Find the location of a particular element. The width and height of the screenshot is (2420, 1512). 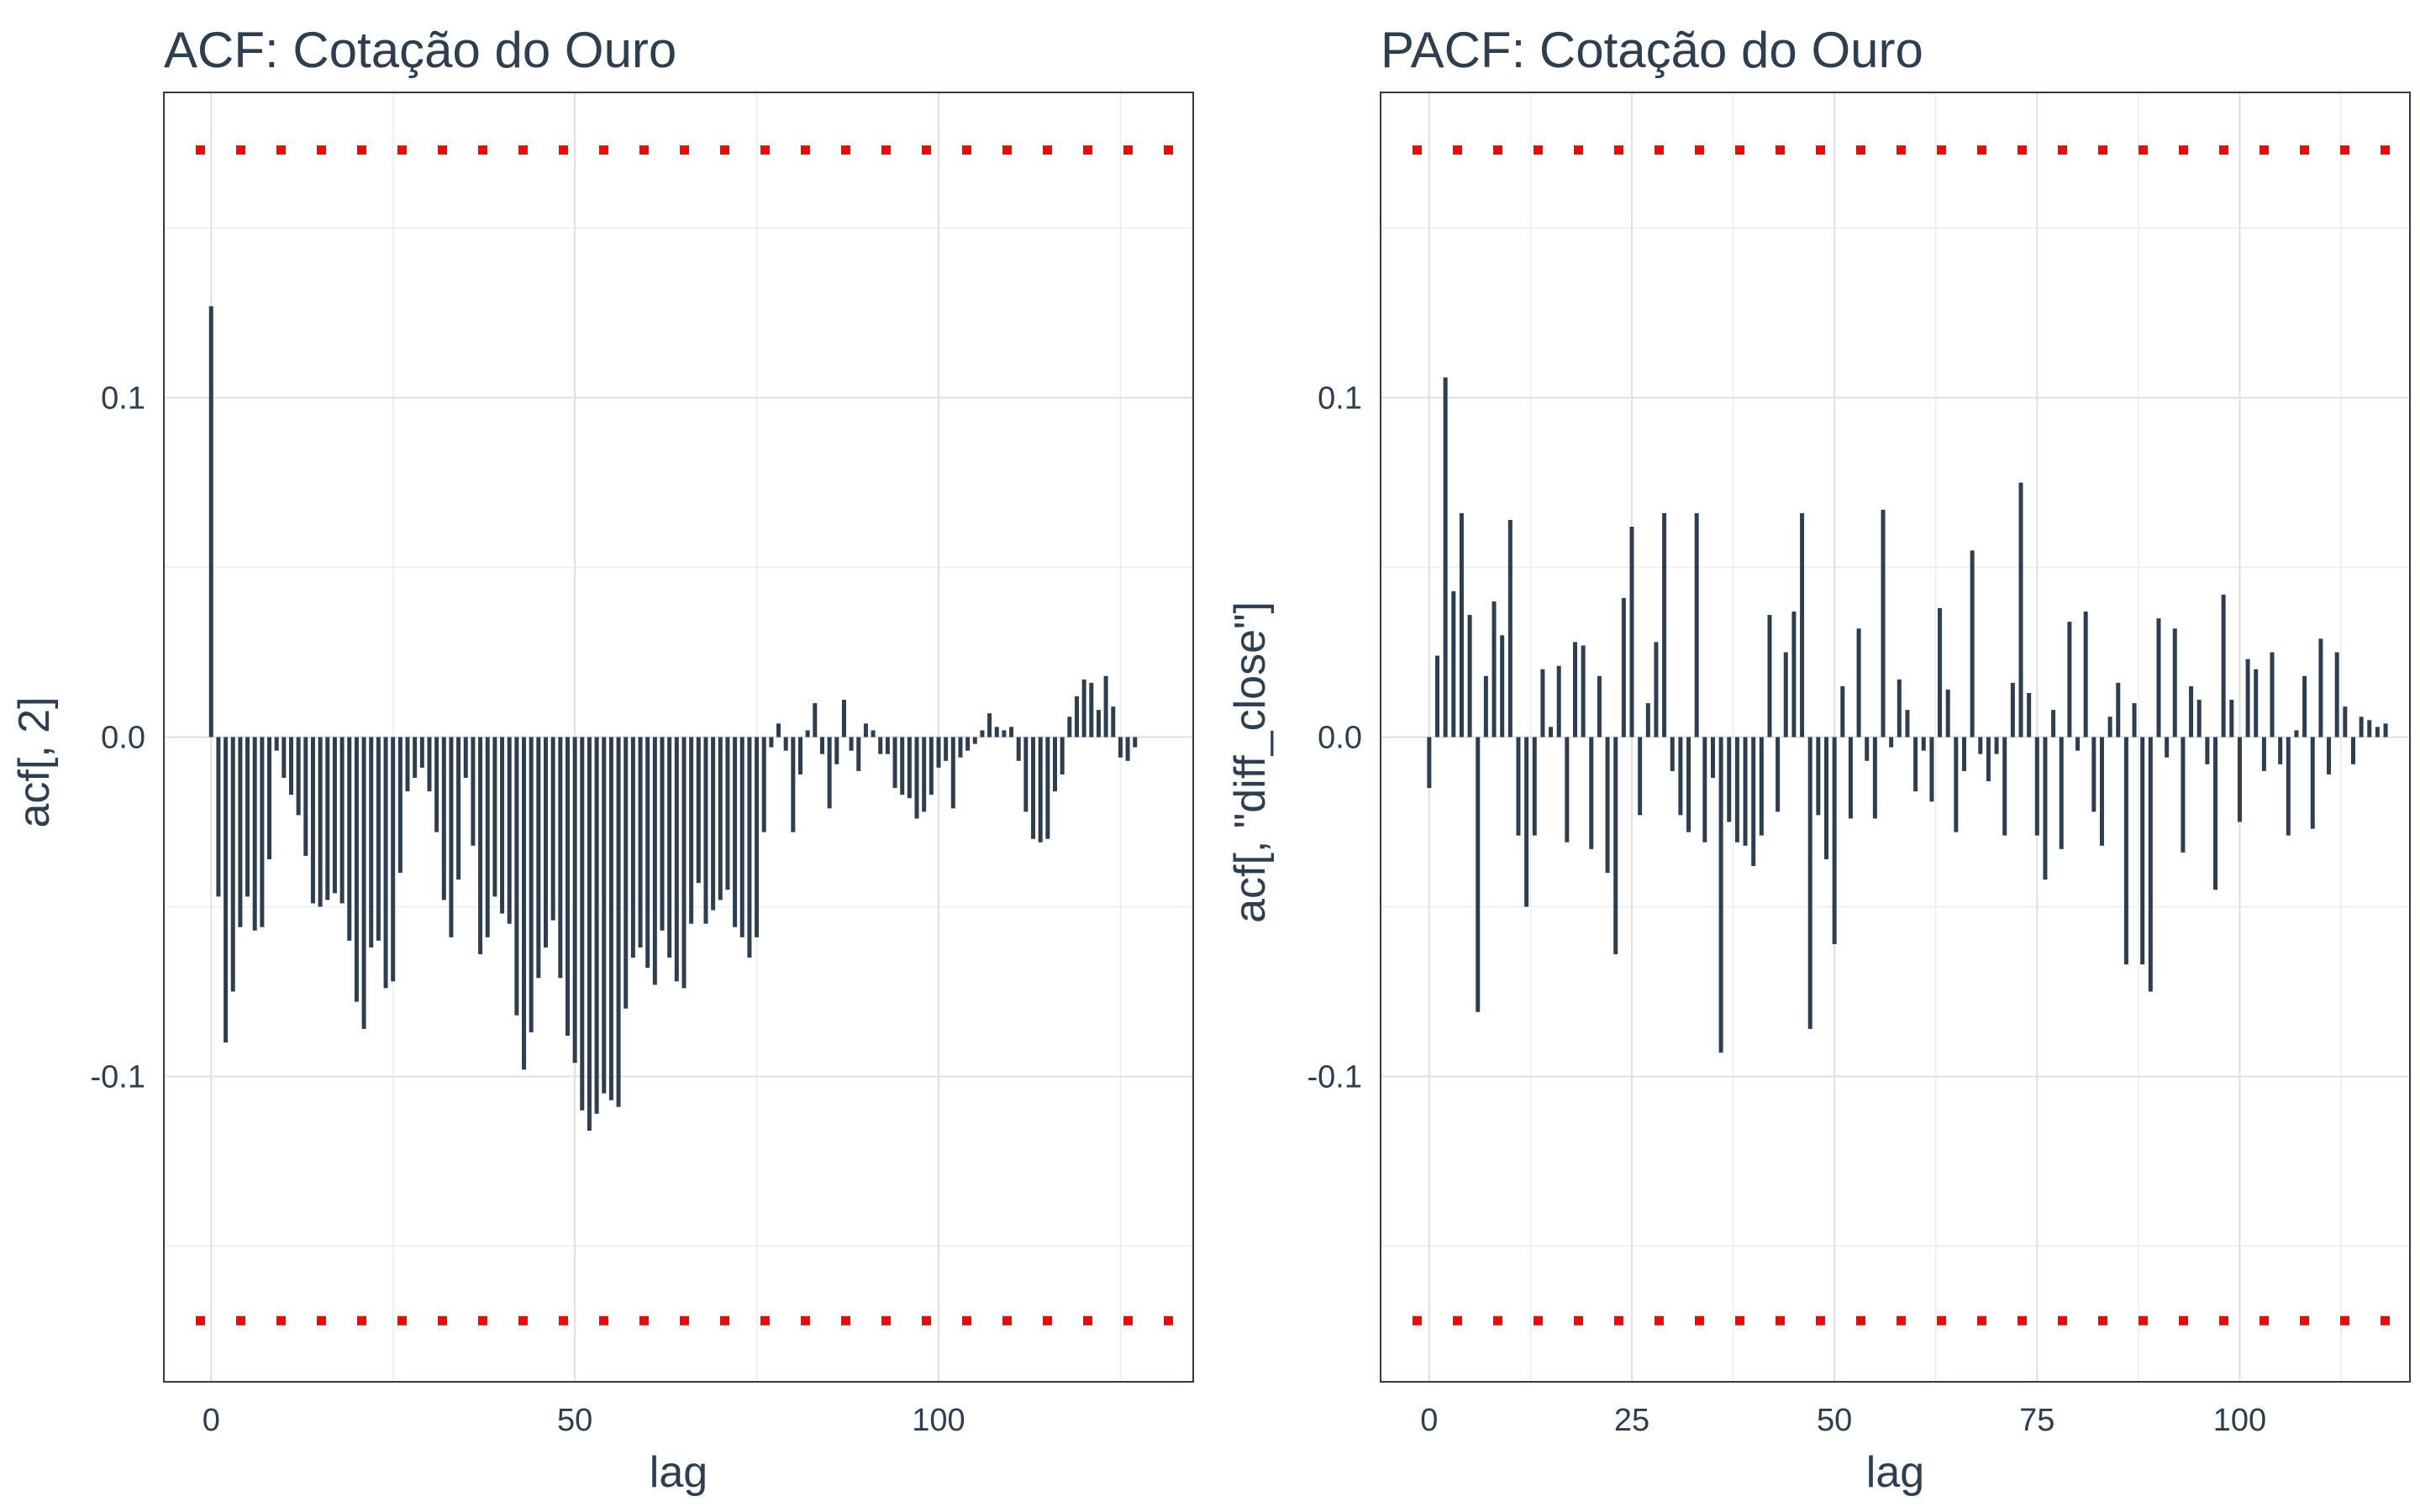

x-tick-label: 75 is located at coordinates (2037, 1420).